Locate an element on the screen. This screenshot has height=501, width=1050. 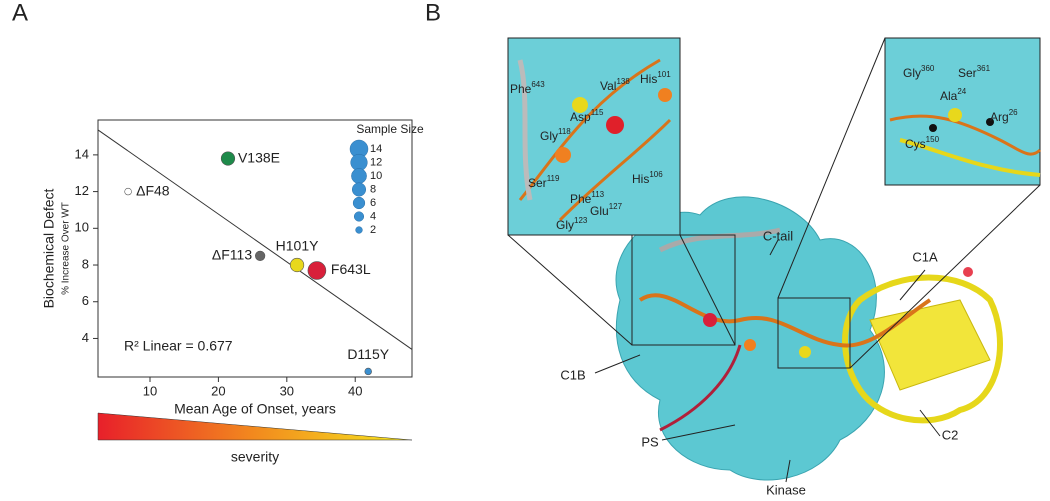
y-axis-label: Biochemical Defect is located at coordinates (49, 248).